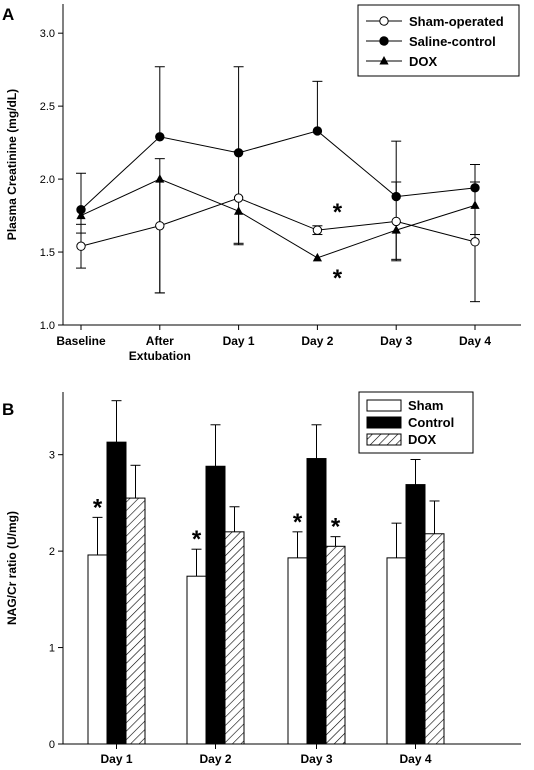 The image size is (534, 770). Describe the element at coordinates (52, 552) in the screenshot. I see `y-tick-label: 2` at that location.